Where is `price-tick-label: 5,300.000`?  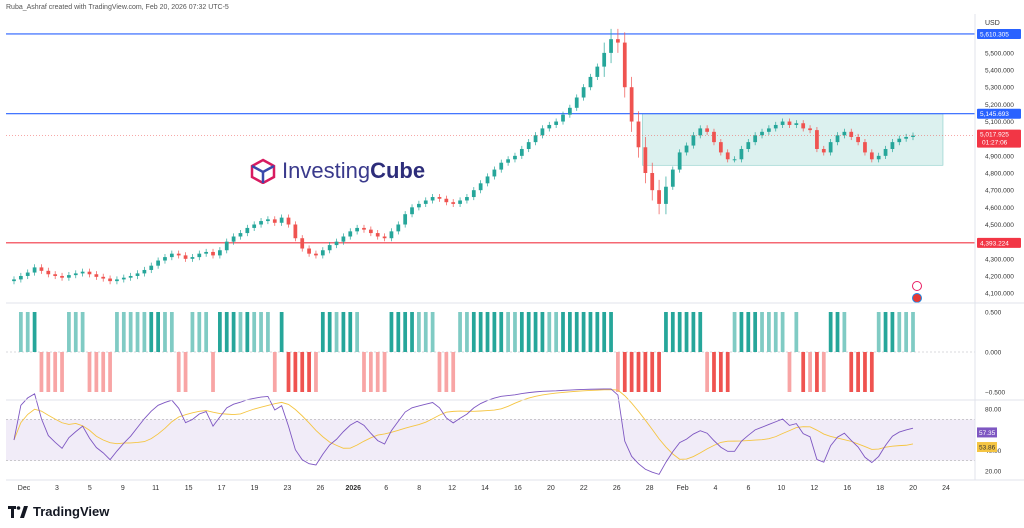 price-tick-label: 5,300.000 is located at coordinates (999, 88).